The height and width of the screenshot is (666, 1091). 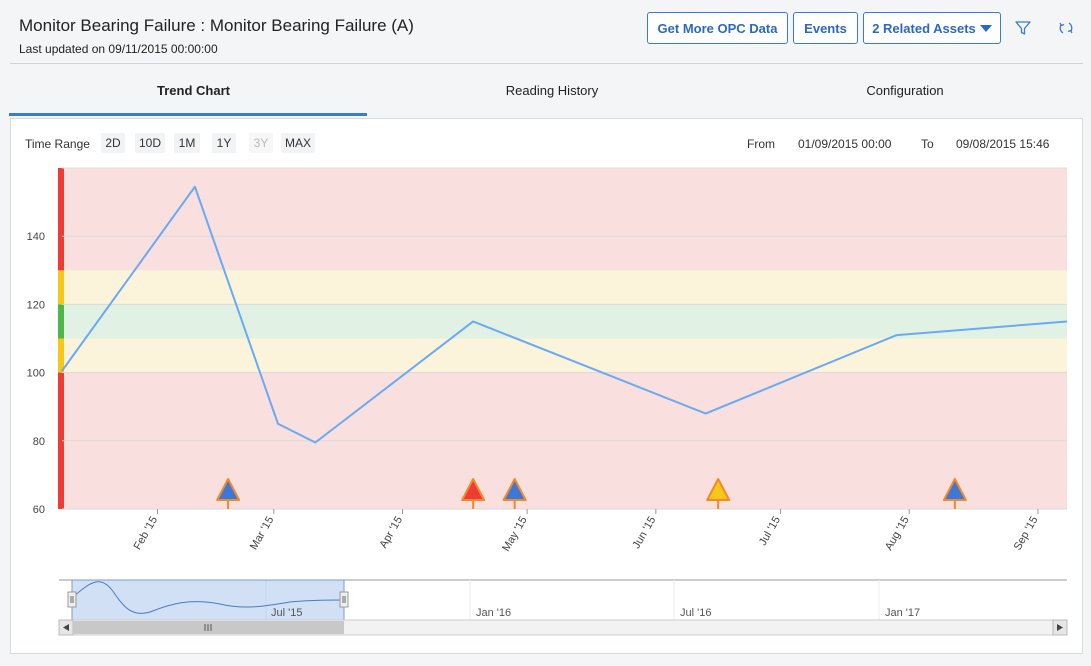 I want to click on from-date-value: 01/09/2015 00:00, so click(x=845, y=144).